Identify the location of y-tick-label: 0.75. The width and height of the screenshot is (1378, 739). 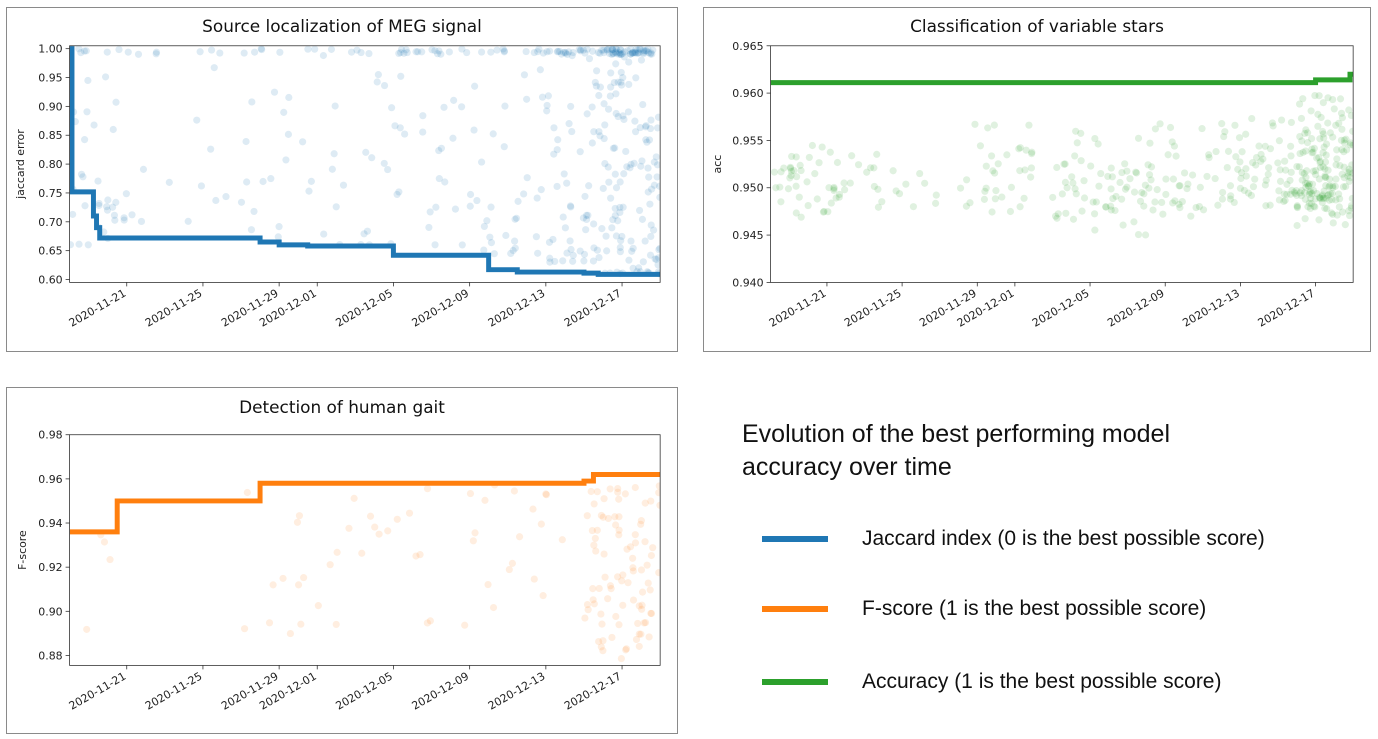
(50, 193).